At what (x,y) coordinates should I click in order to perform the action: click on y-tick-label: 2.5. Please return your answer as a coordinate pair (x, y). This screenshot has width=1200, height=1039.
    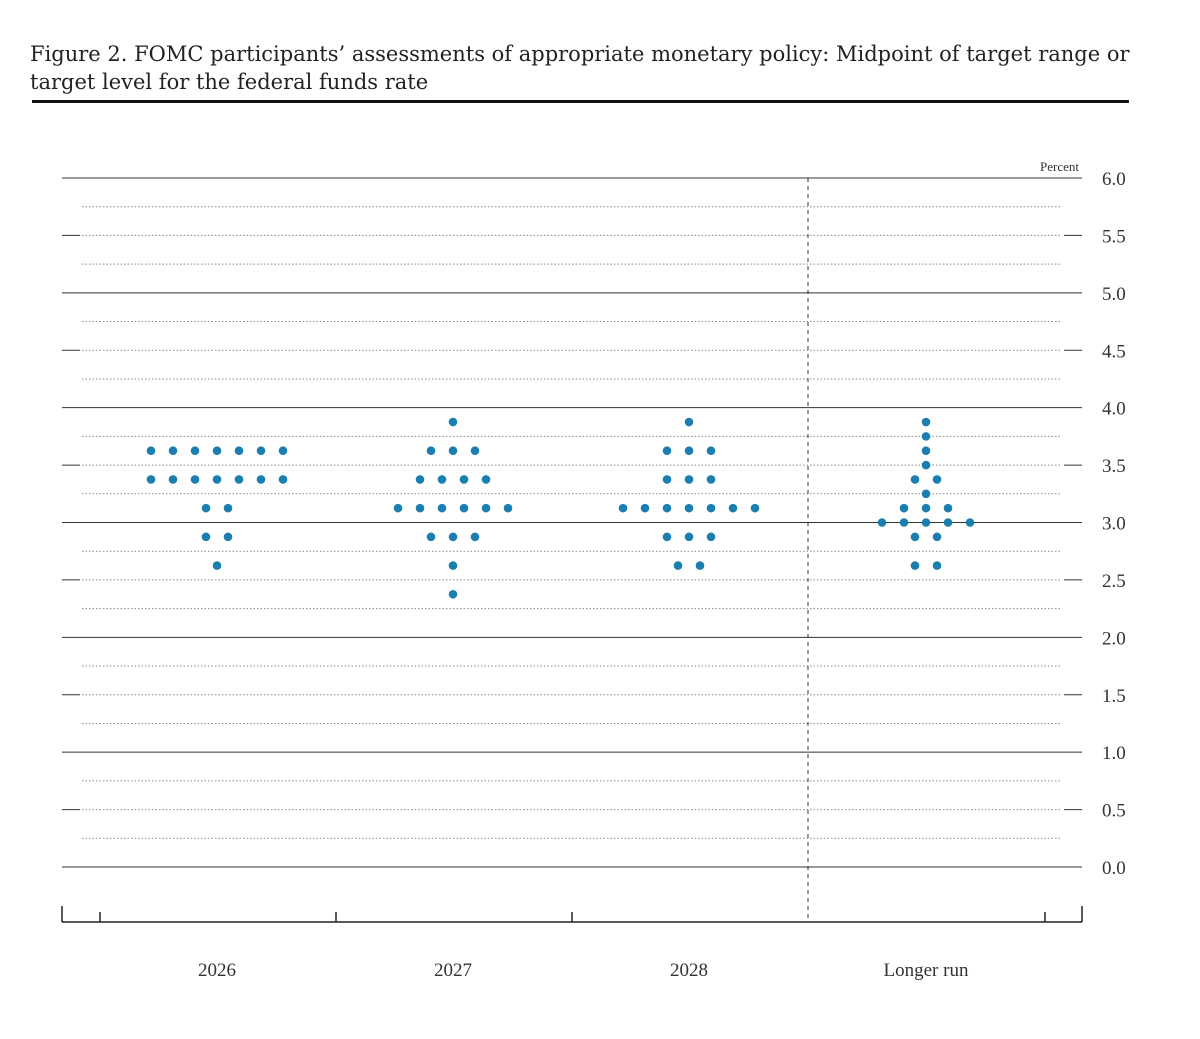
    Looking at the image, I should click on (1114, 581).